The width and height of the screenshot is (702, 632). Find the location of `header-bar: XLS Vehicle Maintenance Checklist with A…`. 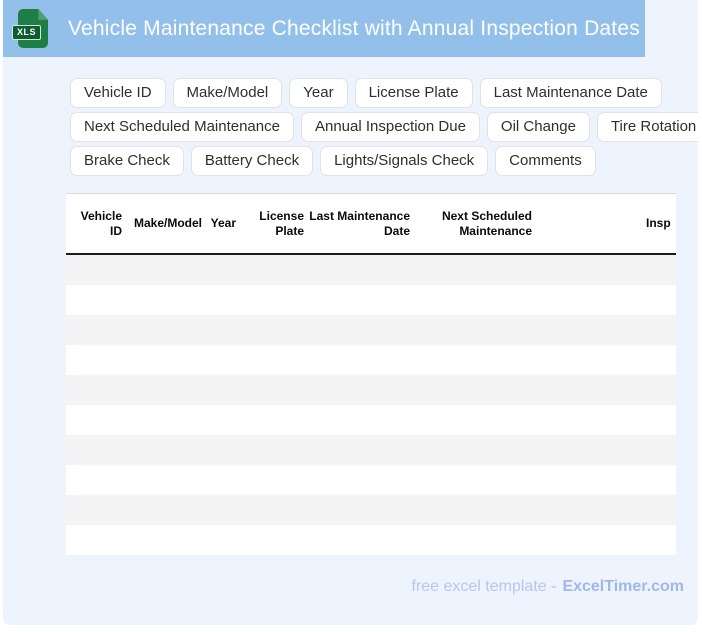

header-bar: XLS Vehicle Maintenance Checklist with A… is located at coordinates (324, 28).